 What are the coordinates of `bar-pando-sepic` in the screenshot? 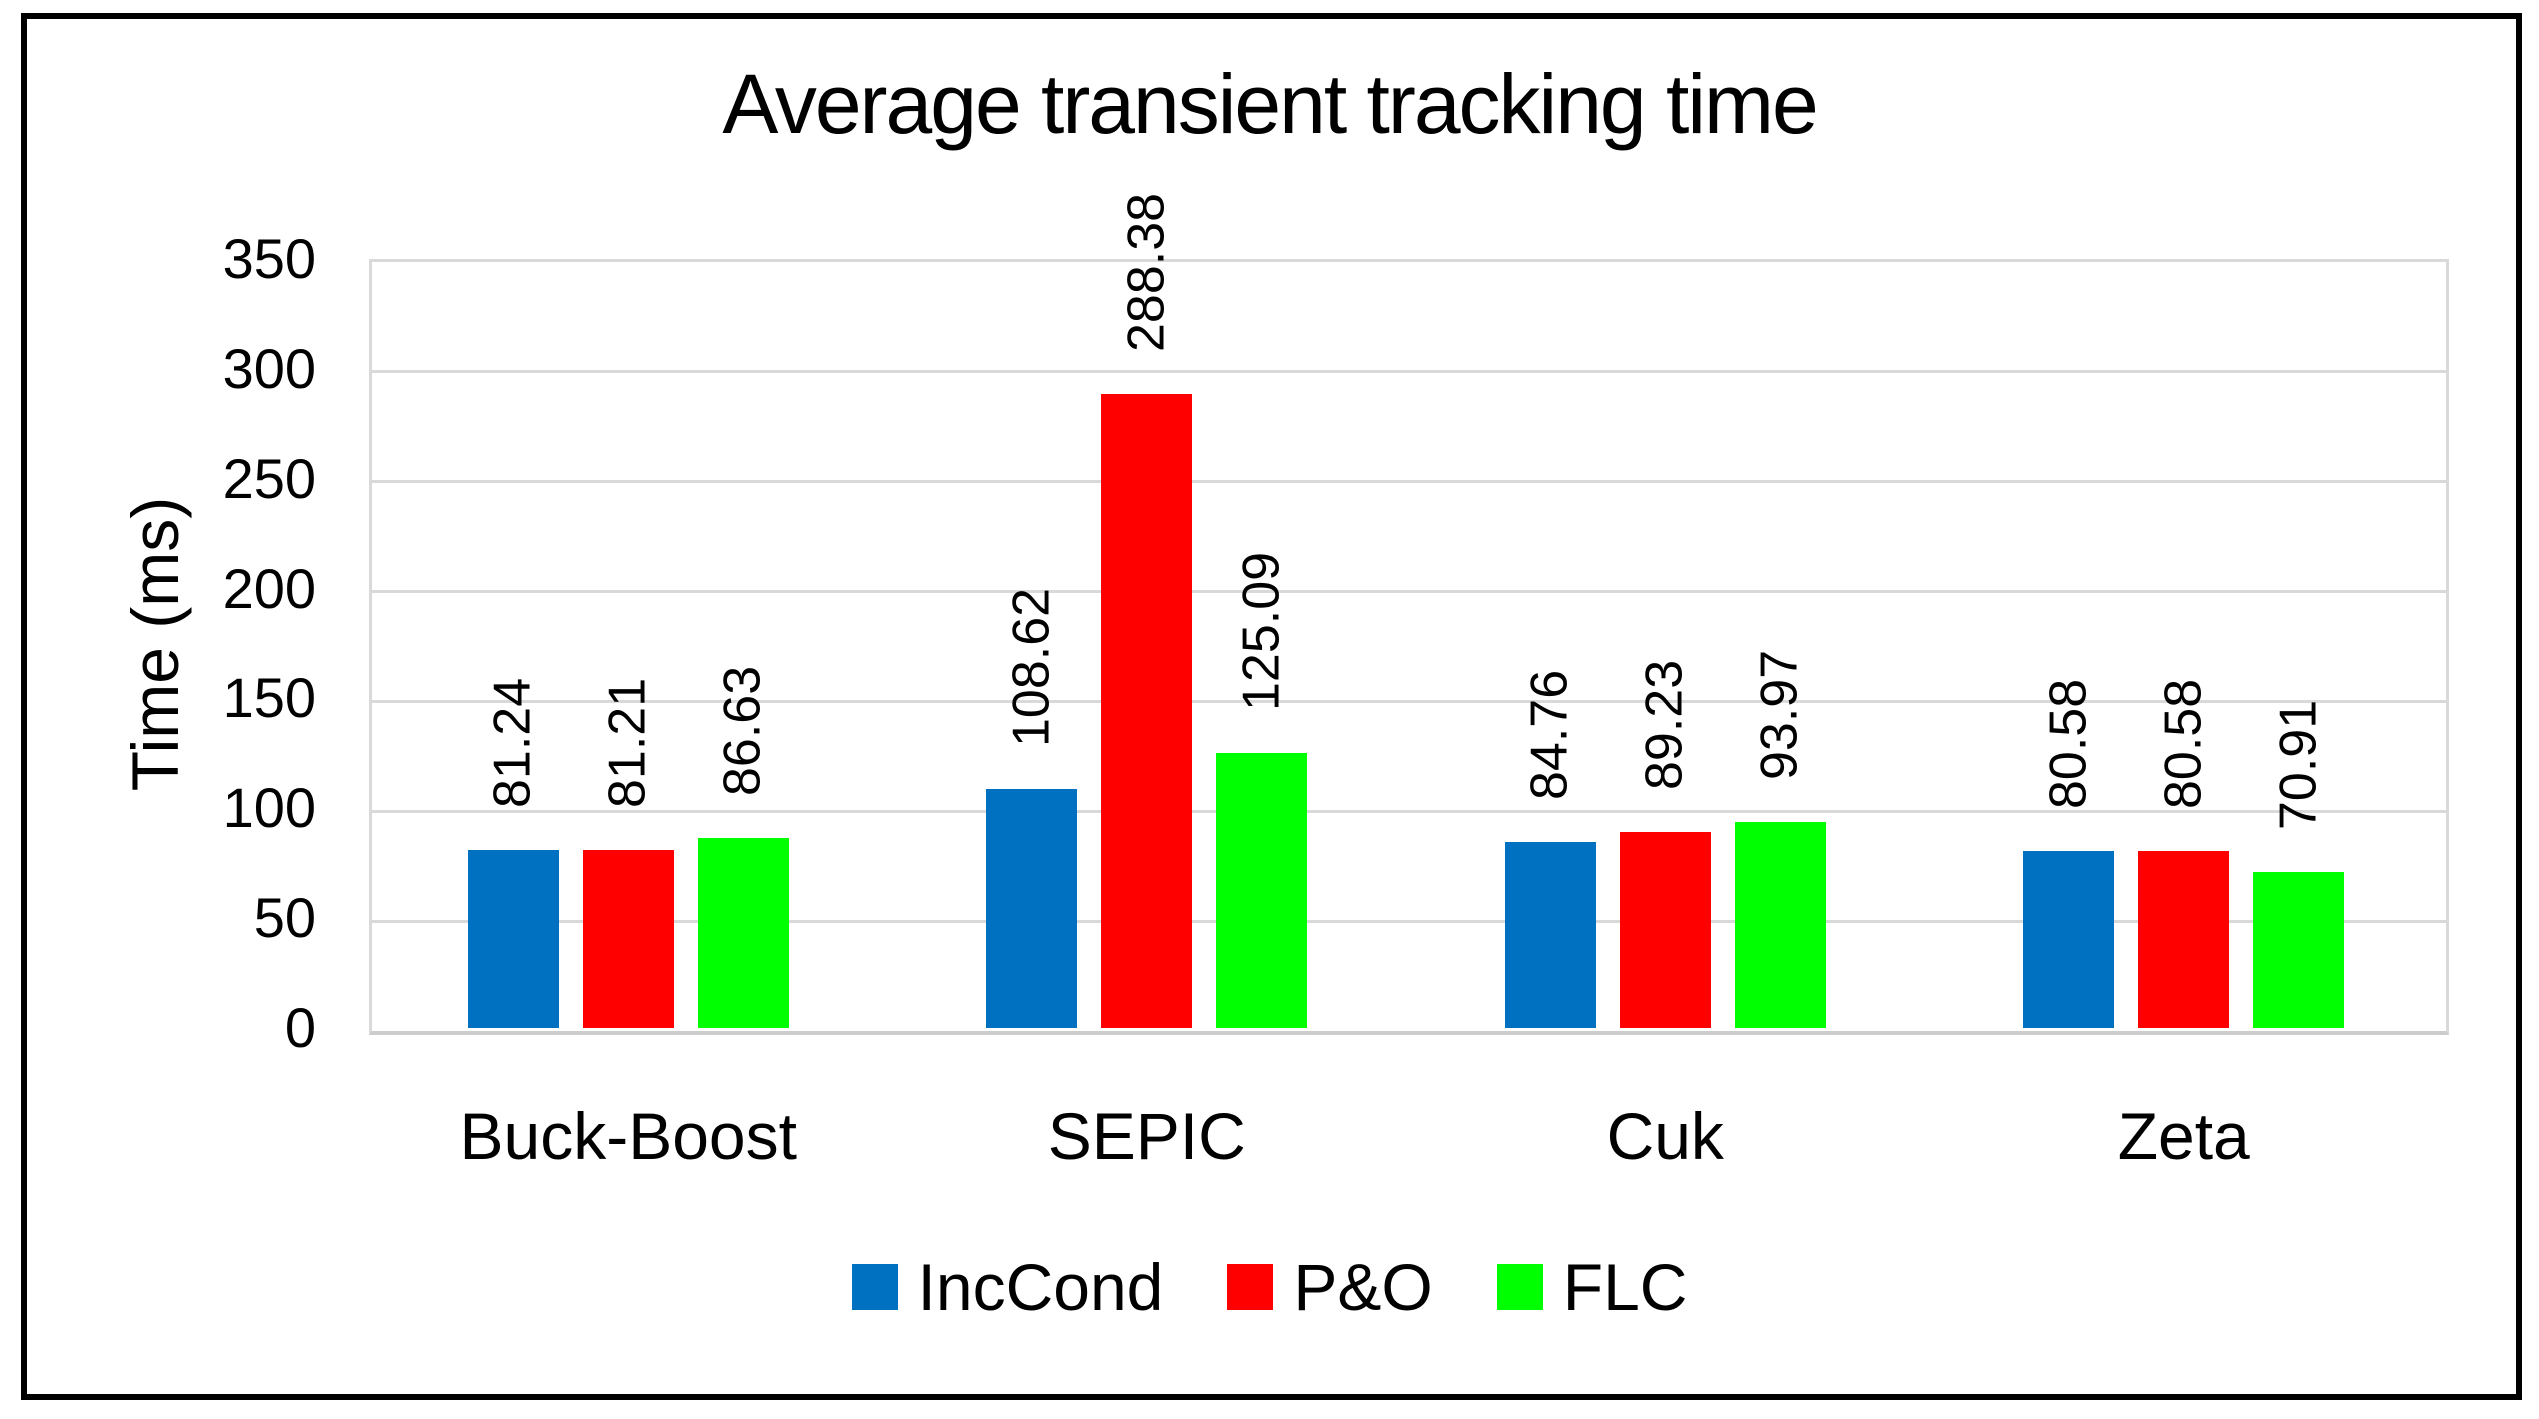 It's located at (1147, 711).